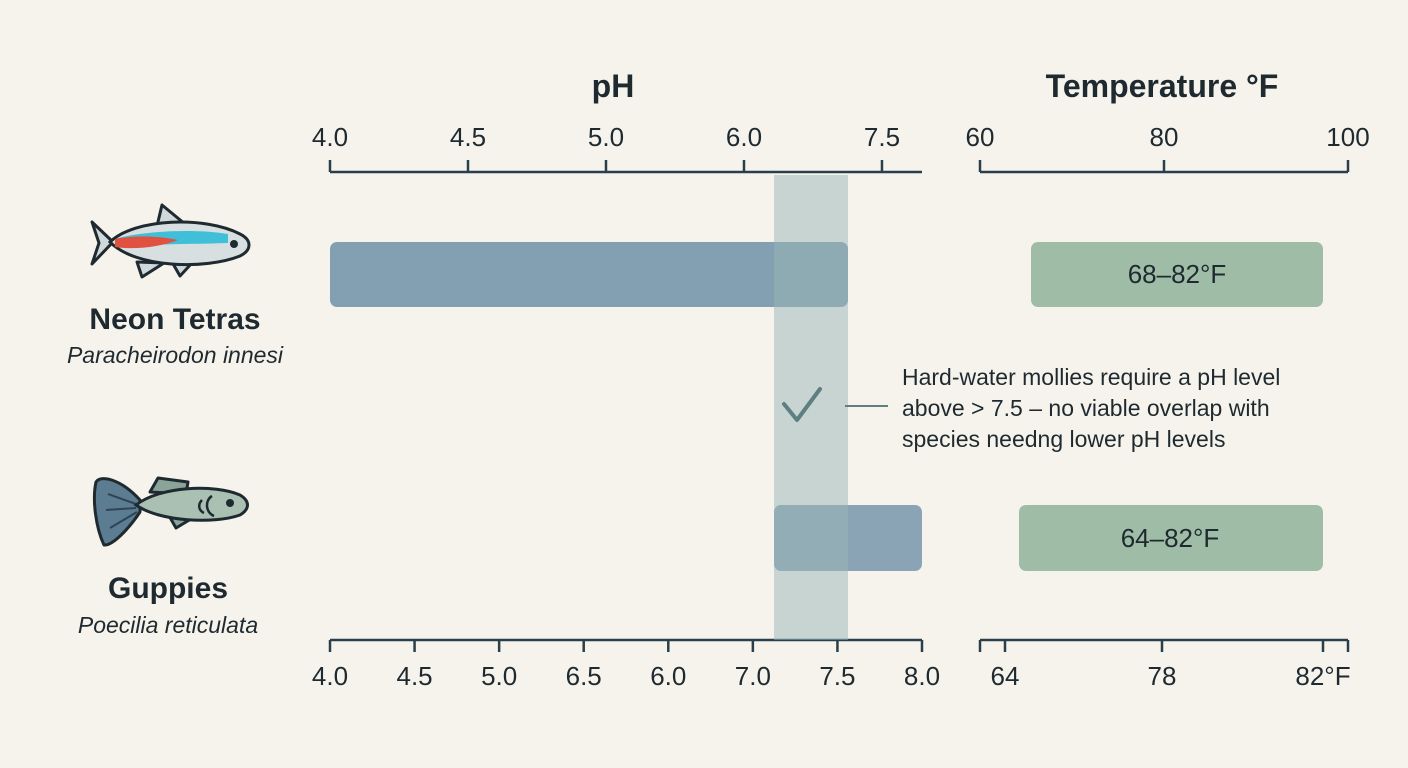  Describe the element at coordinates (1162, 86) in the screenshot. I see `temperature-axis-title: Temperature °F` at that location.